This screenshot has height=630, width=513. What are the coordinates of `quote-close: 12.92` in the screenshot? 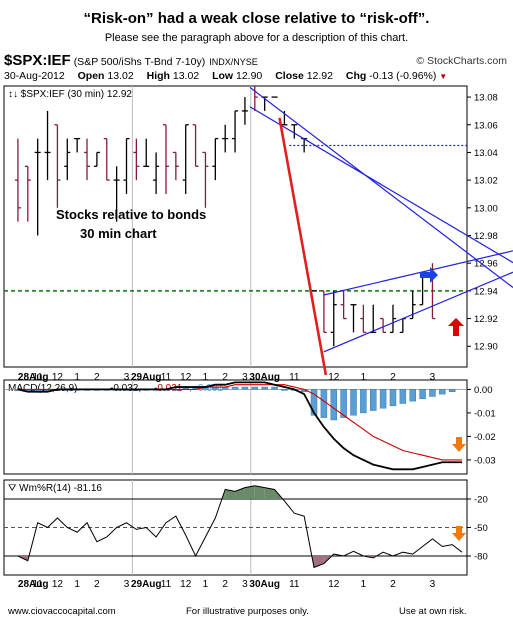 It's located at (319, 76).